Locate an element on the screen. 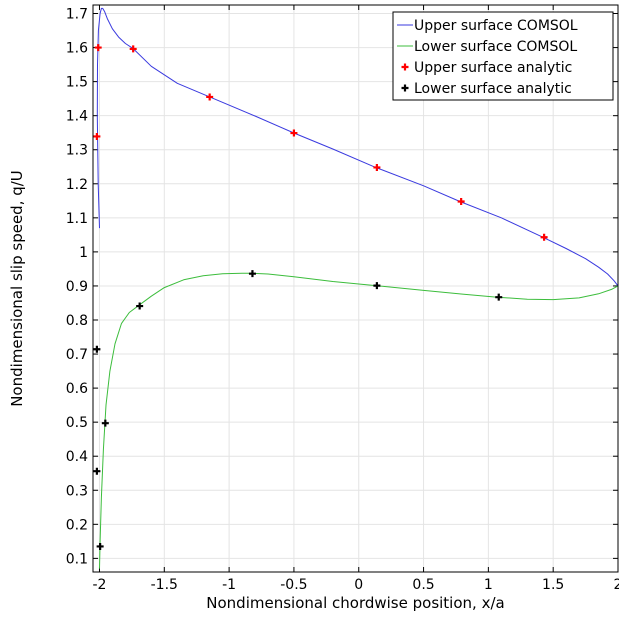 The height and width of the screenshot is (618, 619). y-tick-label: 0.1 is located at coordinates (77, 559).